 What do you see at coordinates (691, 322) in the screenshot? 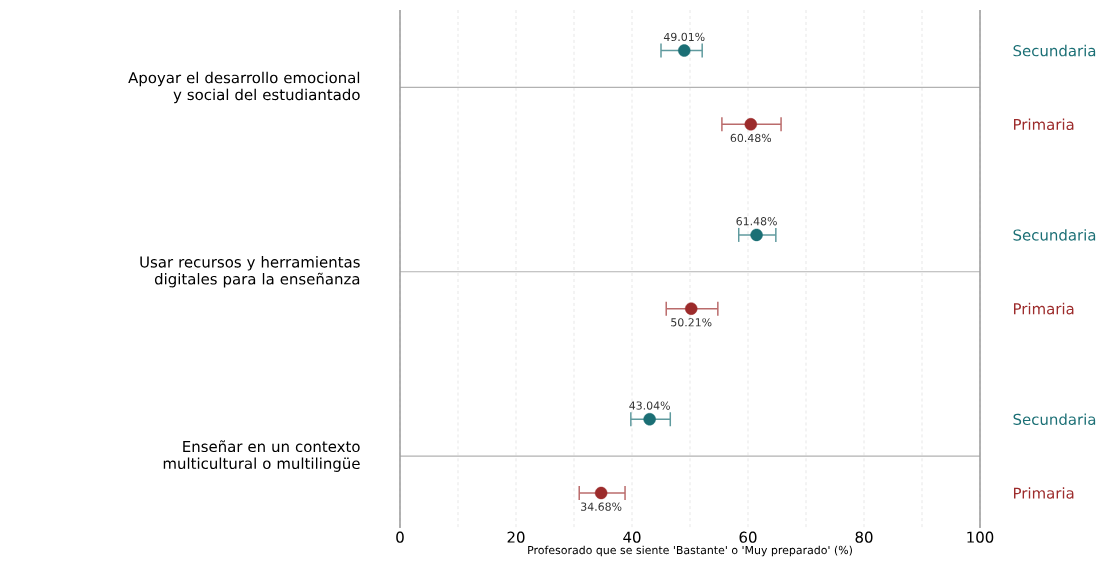
I see `data-label: 50.21%` at bounding box center [691, 322].